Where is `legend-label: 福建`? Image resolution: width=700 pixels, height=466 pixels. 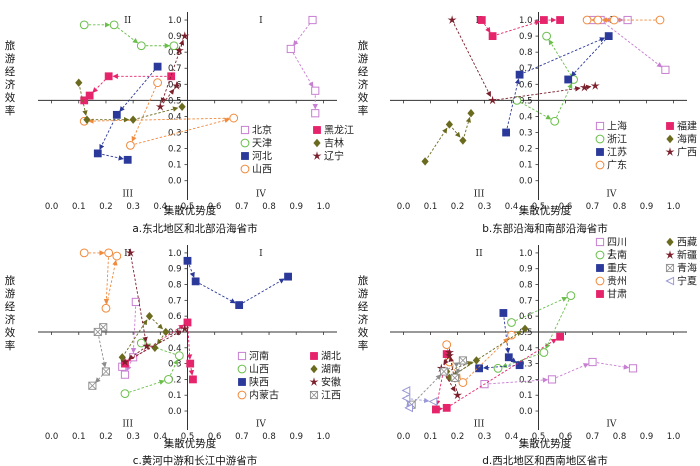 legend-label: 福建 is located at coordinates (687, 126).